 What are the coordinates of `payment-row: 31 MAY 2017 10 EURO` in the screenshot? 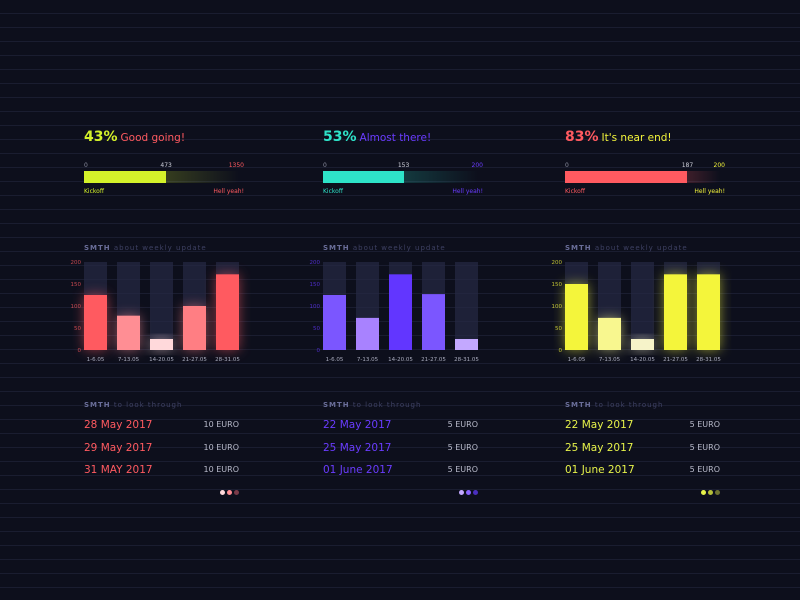 It's located at (161, 471).